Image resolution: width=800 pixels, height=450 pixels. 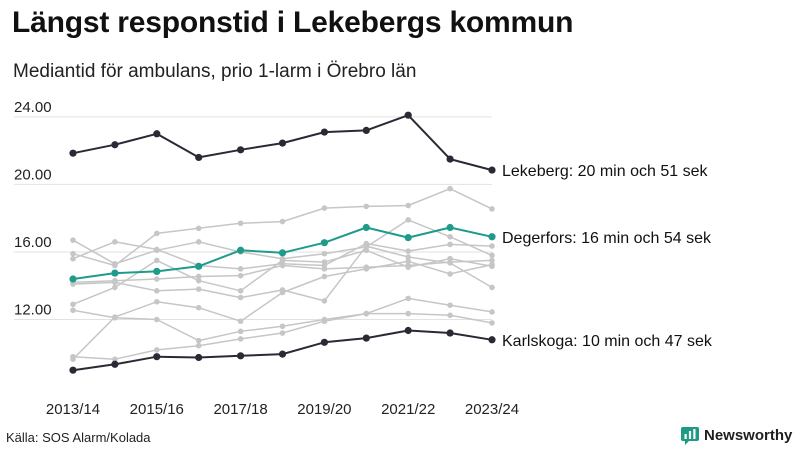 What do you see at coordinates (33, 174) in the screenshot?
I see `y-tick-label: 20.00` at bounding box center [33, 174].